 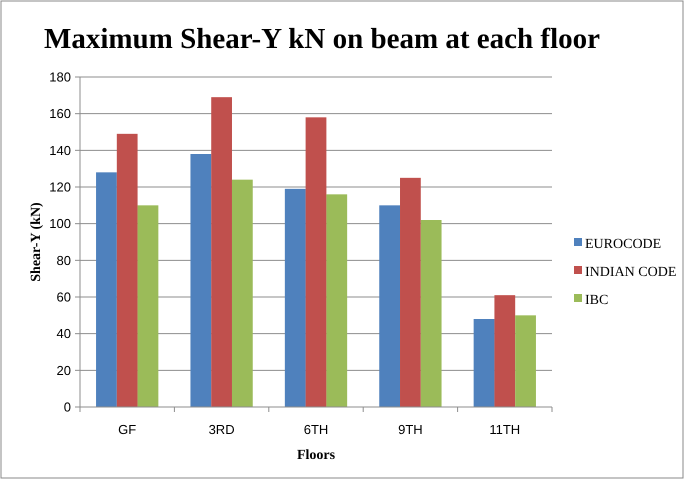 I want to click on legend-label: EUROCODE, so click(x=623, y=244).